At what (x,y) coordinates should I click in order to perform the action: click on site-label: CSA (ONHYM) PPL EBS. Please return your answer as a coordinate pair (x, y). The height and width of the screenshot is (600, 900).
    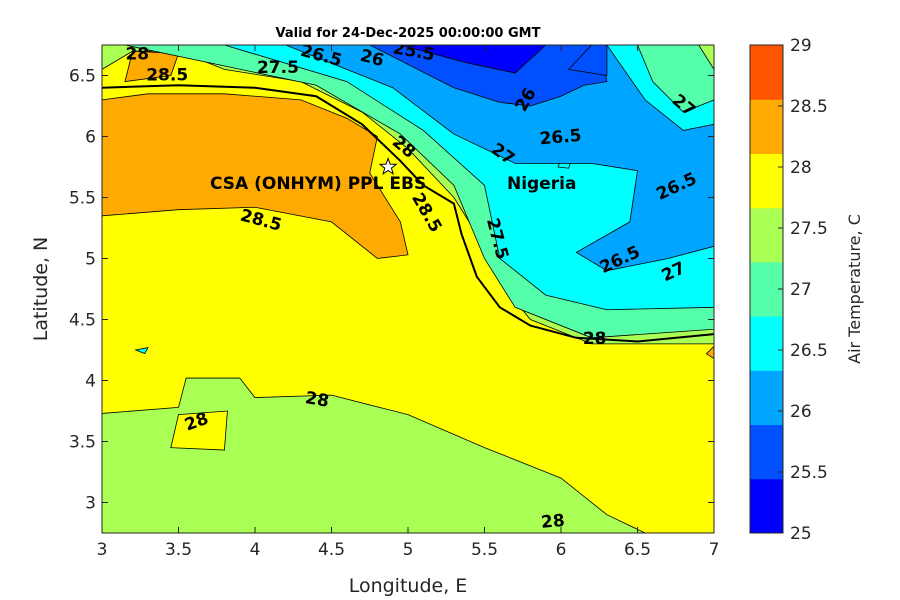
    Looking at the image, I should click on (318, 184).